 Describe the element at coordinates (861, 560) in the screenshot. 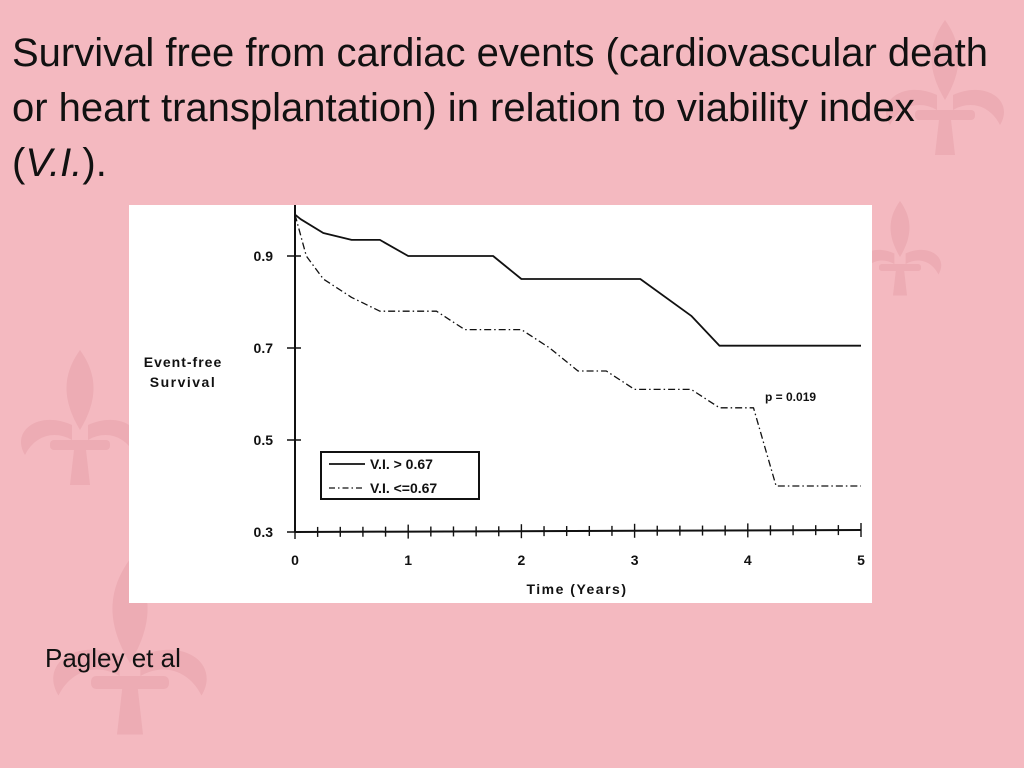

I see `x-tick-label: 5` at that location.